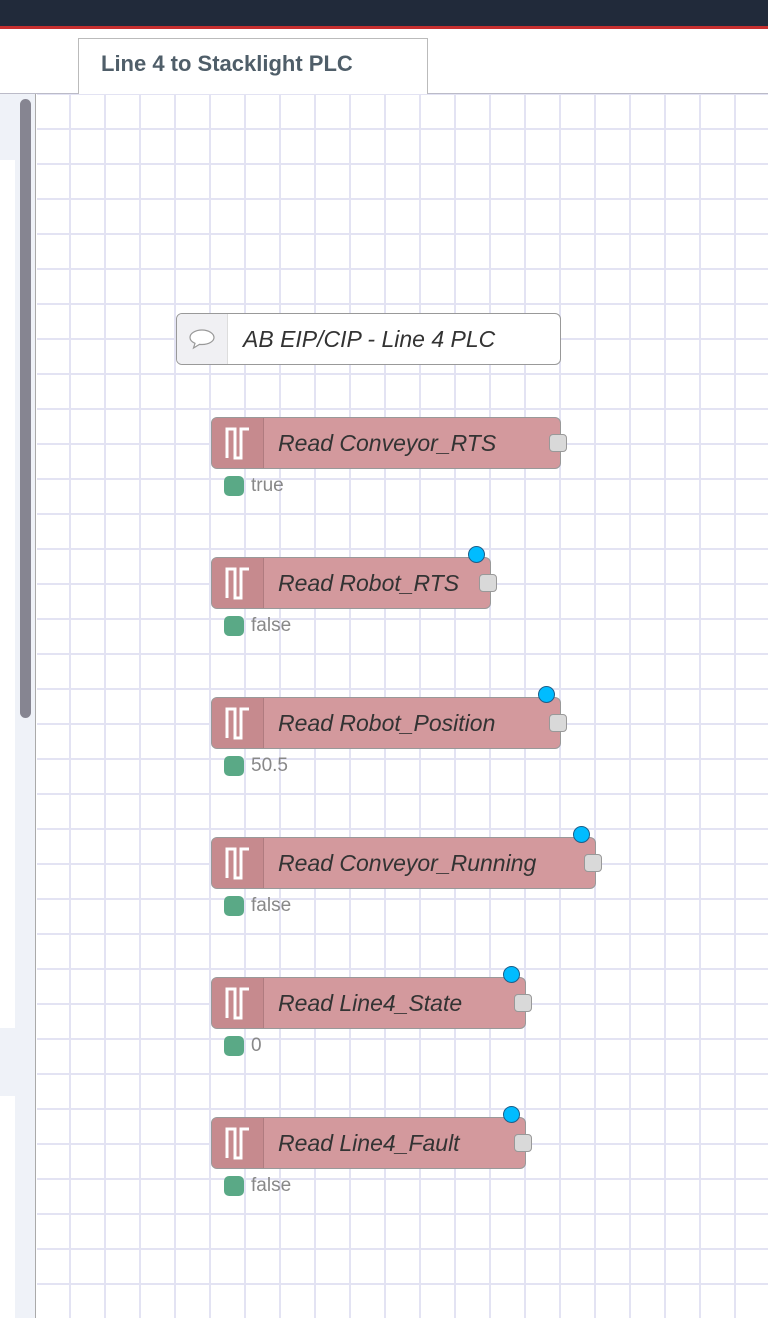 The width and height of the screenshot is (768, 1318). I want to click on palette-scrollbar, so click(25, 408).